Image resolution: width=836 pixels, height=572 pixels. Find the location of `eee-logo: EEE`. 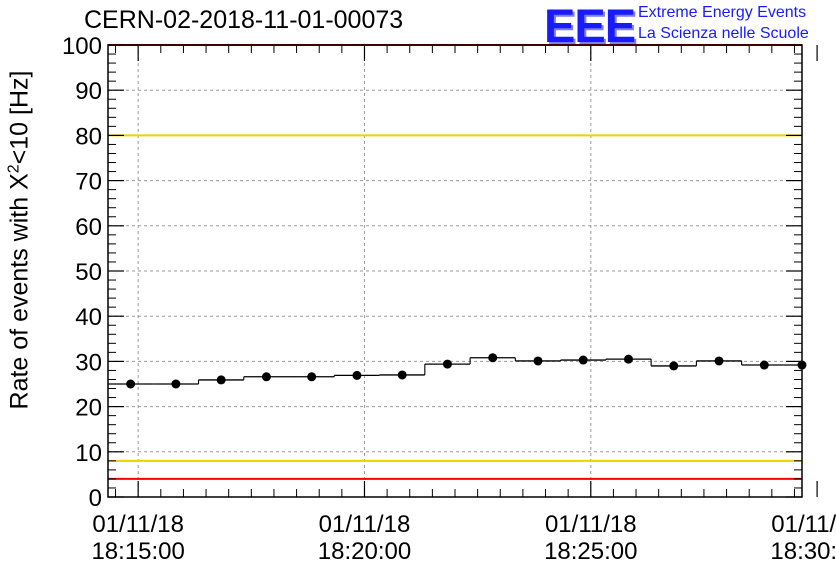

eee-logo: EEE is located at coordinates (590, 26).